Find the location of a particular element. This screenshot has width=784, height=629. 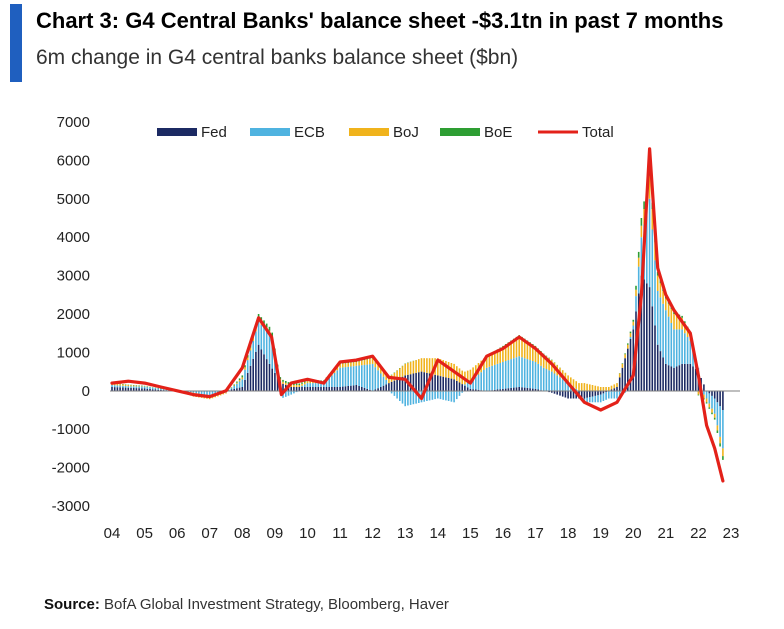

x-tick-label: 18 is located at coordinates (568, 533).